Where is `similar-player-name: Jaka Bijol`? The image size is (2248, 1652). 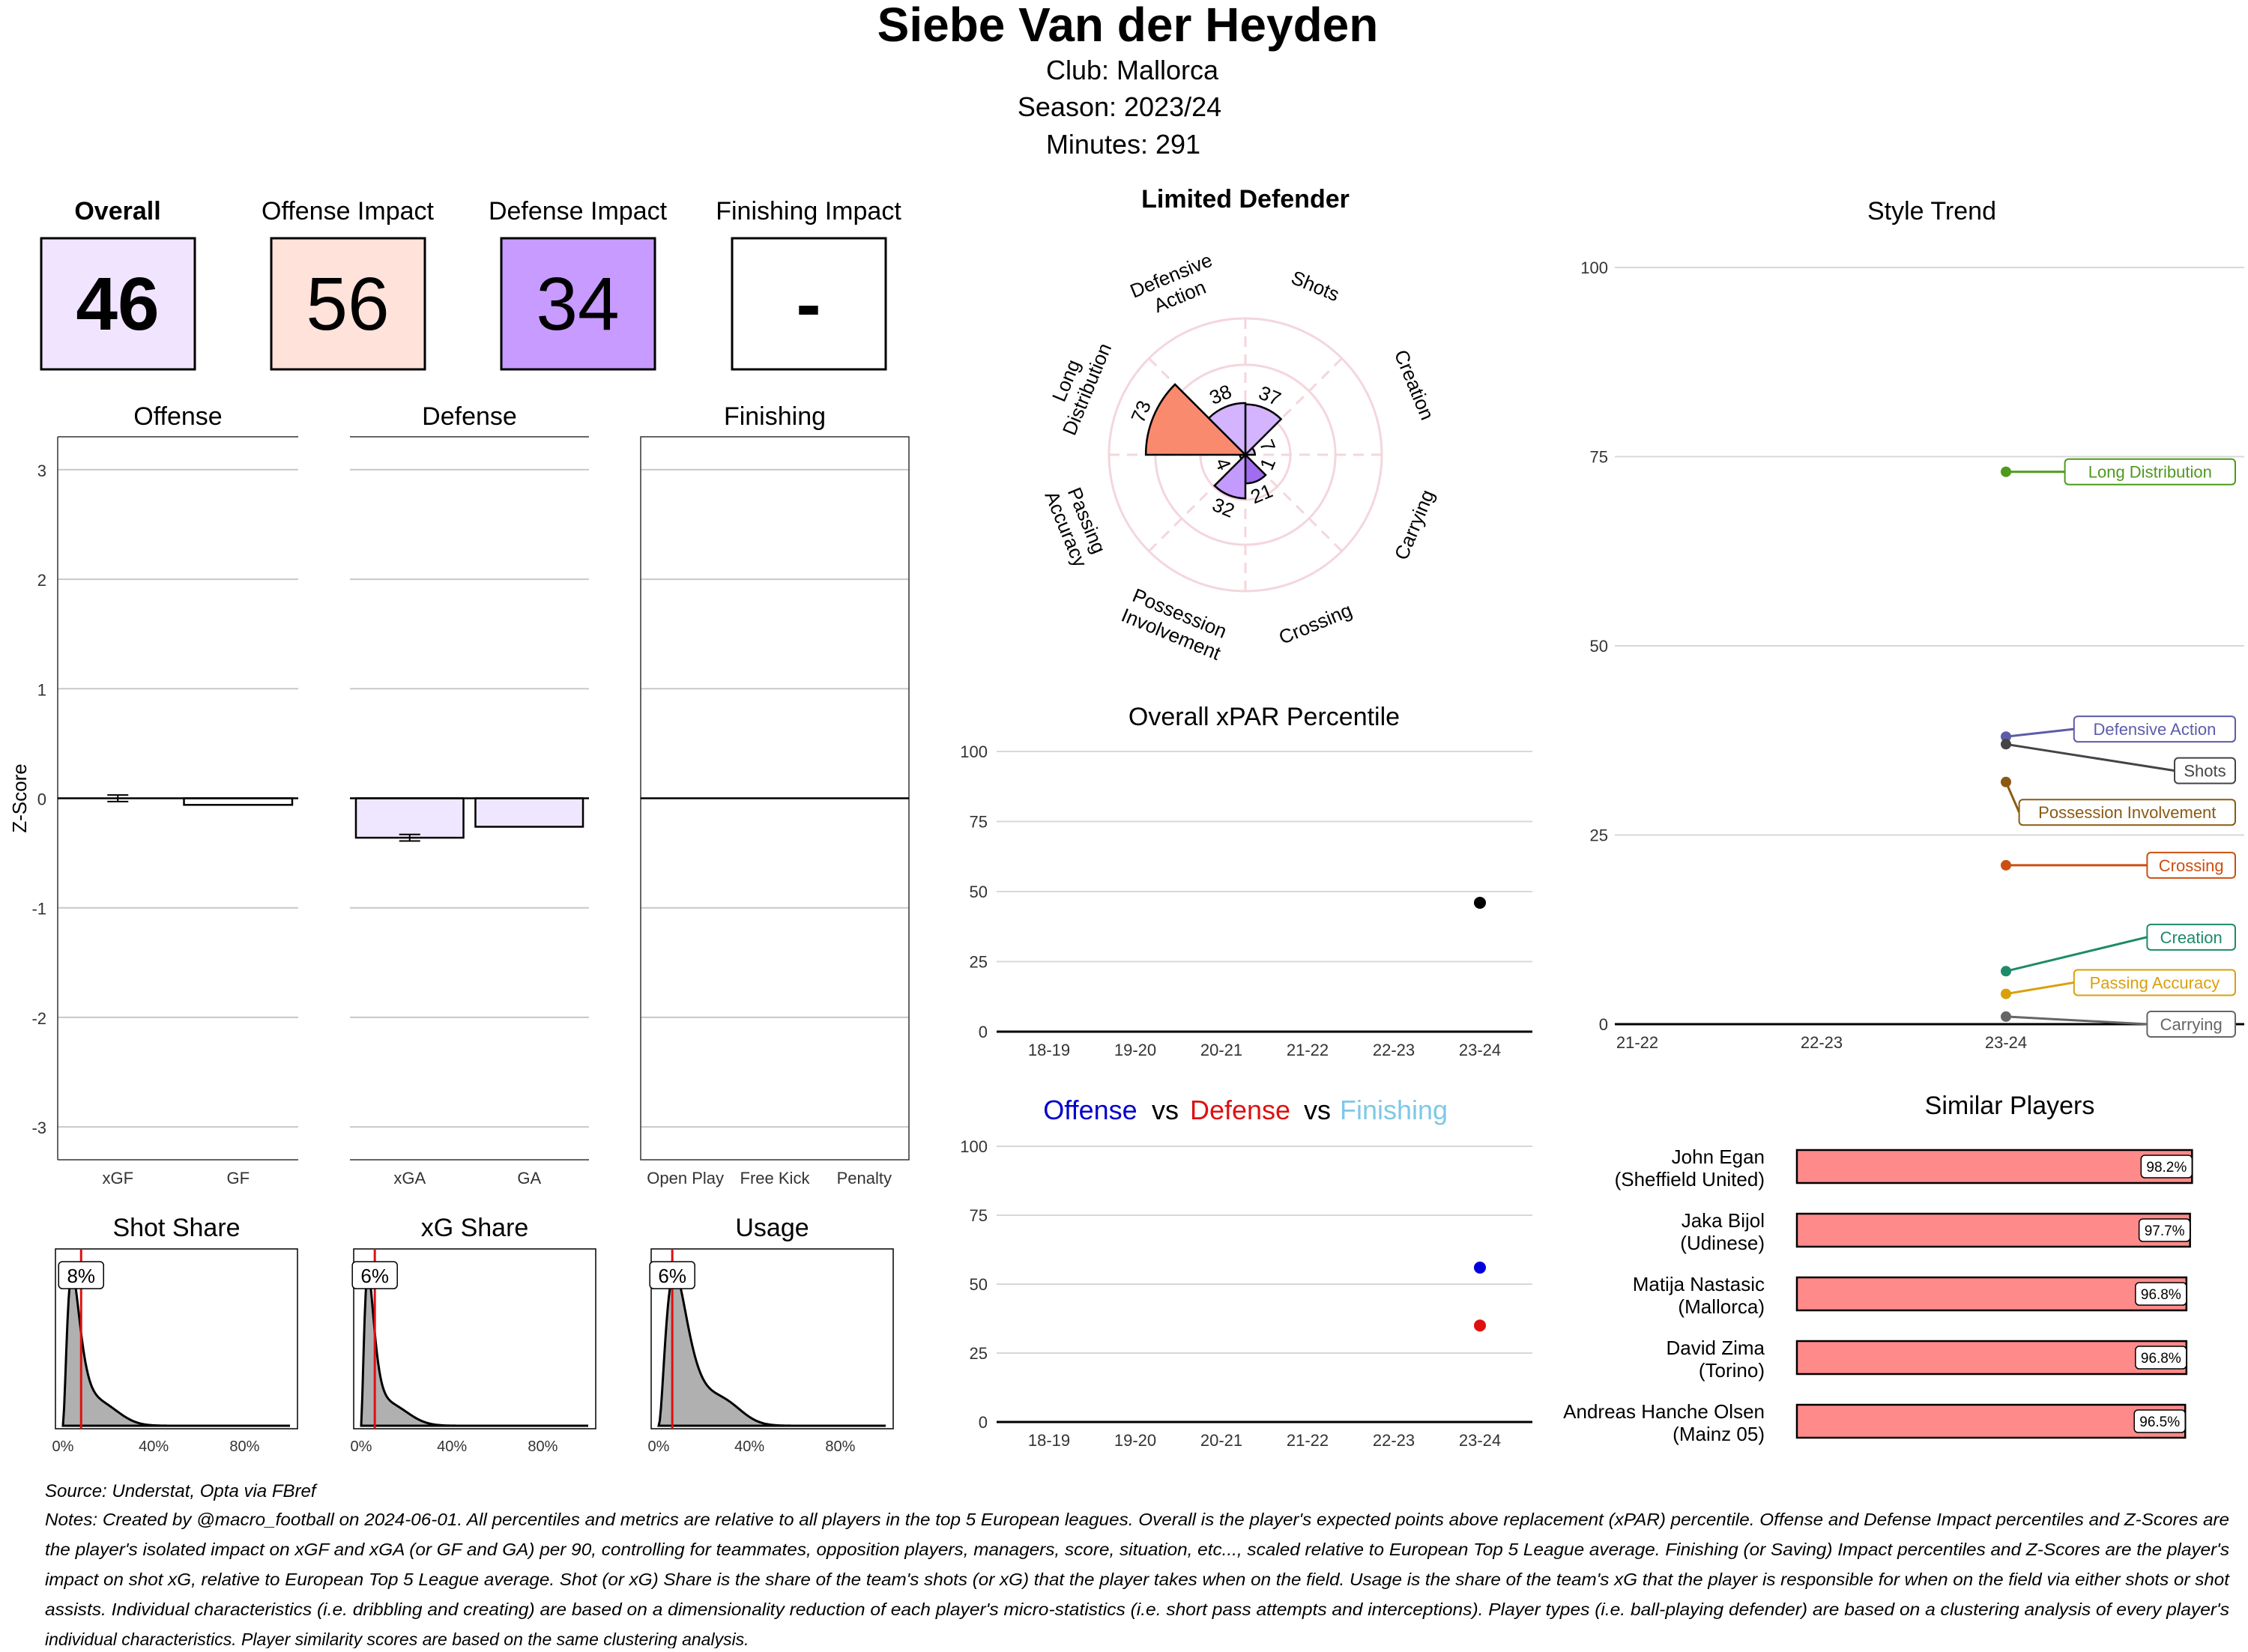 similar-player-name: Jaka Bijol is located at coordinates (1723, 1220).